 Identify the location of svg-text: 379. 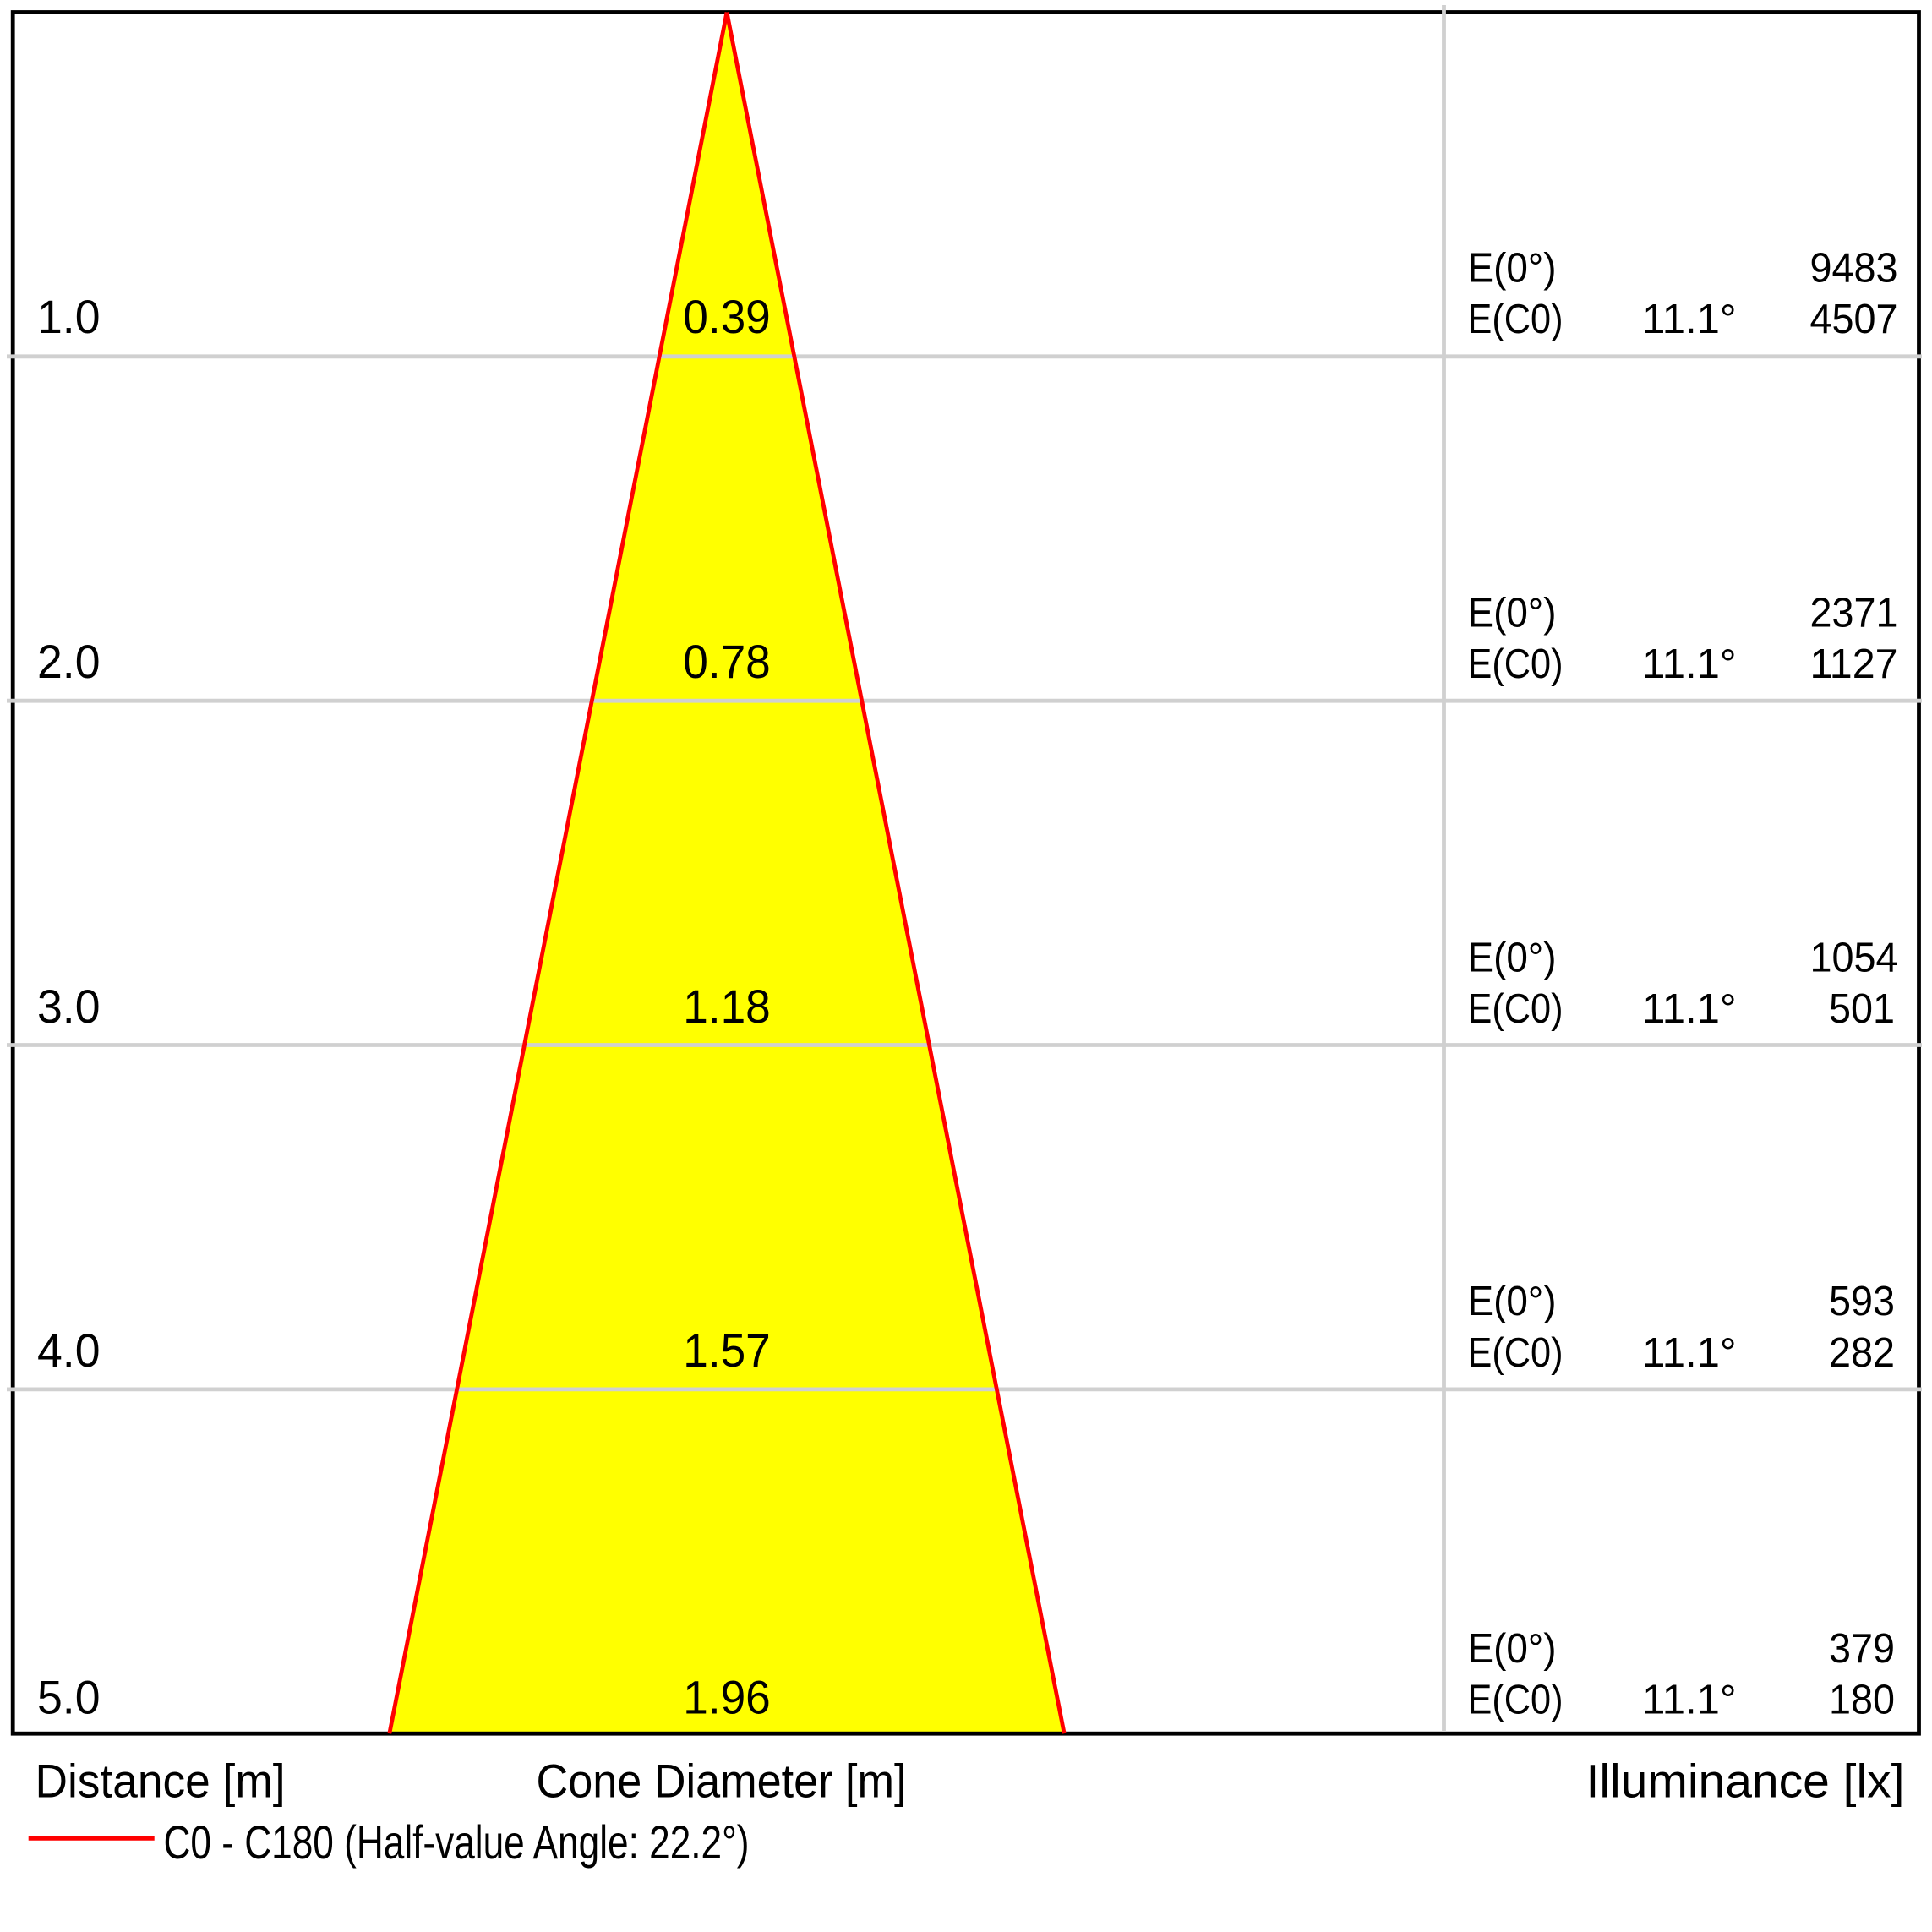
(1862, 1649).